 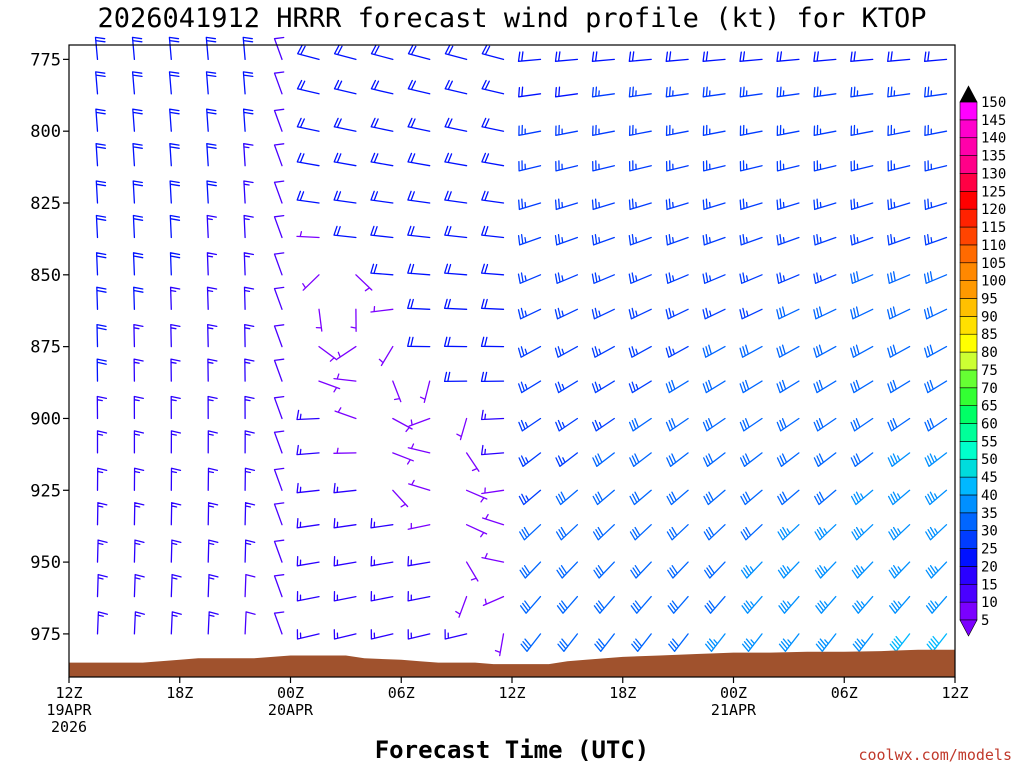 I want to click on colorbar-max-arrow, so click(x=968, y=94).